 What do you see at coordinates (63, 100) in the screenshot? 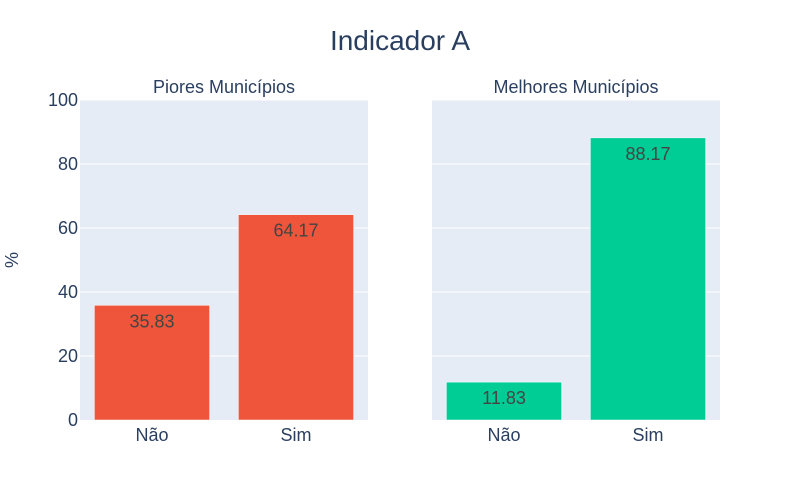
I see `y-tick-label: 100` at bounding box center [63, 100].